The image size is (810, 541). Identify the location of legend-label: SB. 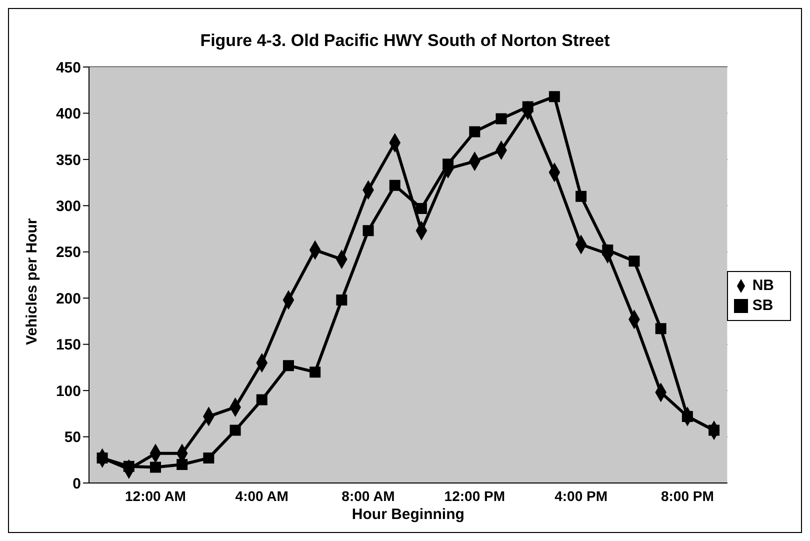
(763, 305).